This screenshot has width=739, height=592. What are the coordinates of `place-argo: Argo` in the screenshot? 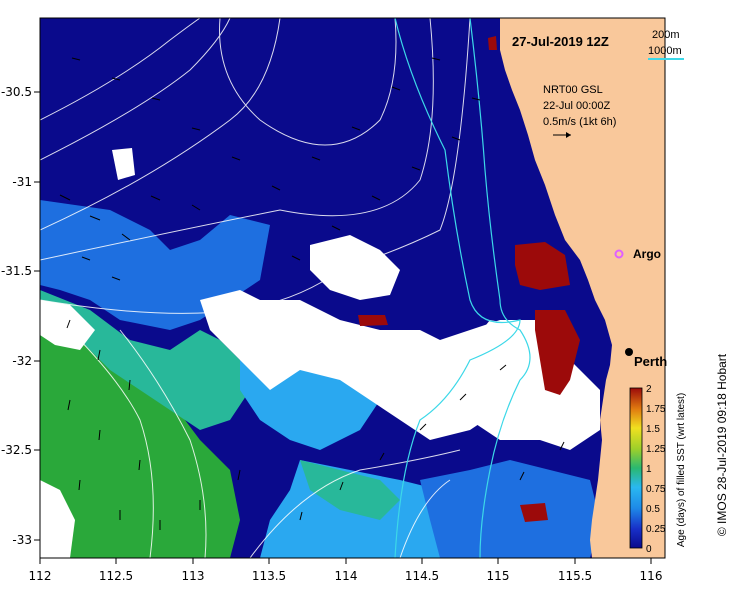 It's located at (637, 254).